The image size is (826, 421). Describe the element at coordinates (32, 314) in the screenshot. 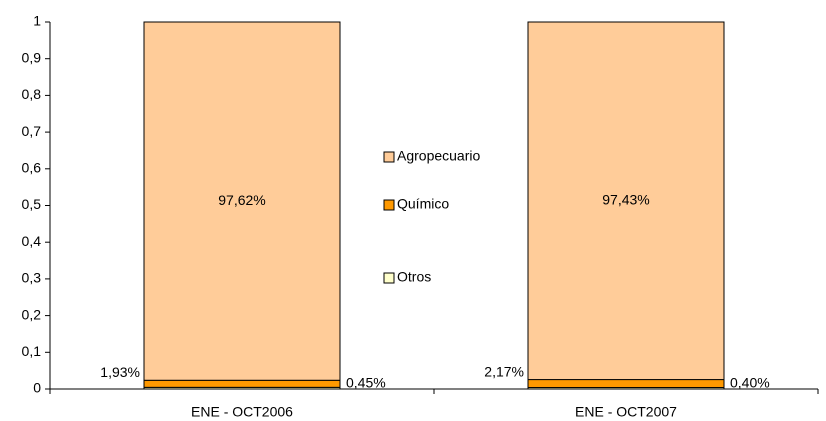

I see `y-tick-label: 0,2` at that location.